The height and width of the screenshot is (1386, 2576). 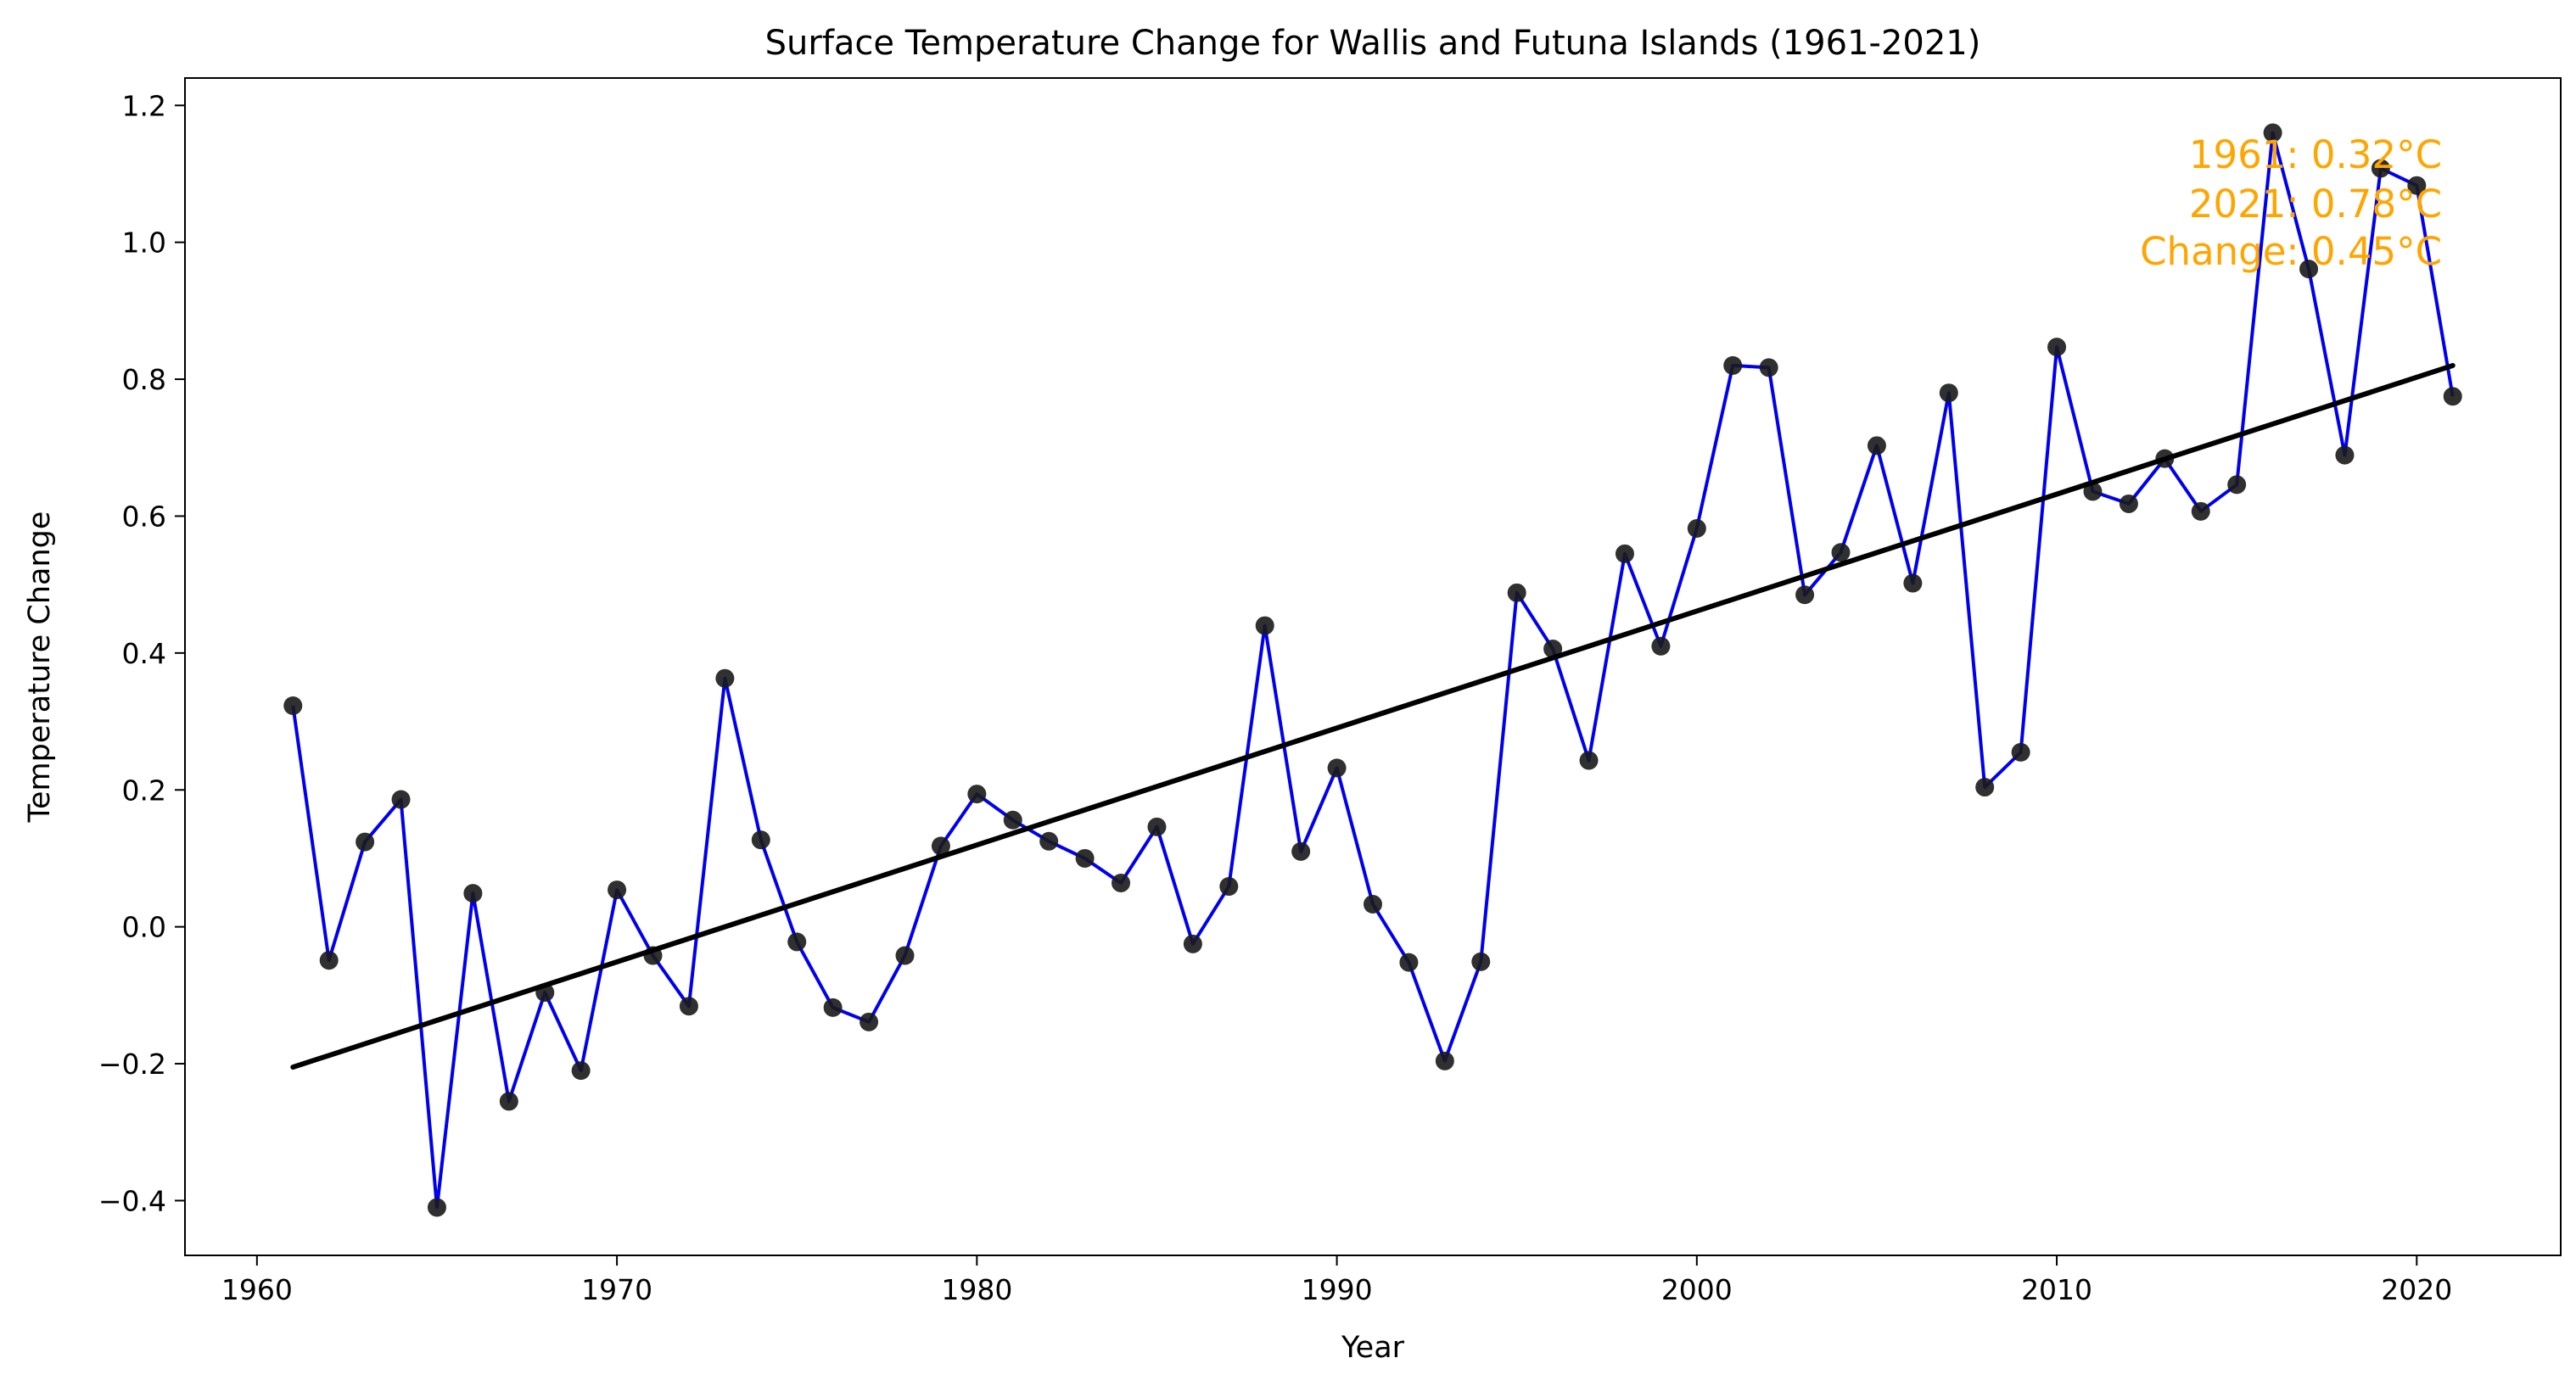 I want to click on x-axis: 1960 1970 1980 1990 2000 2010 2020, so click(x=1336, y=1280).